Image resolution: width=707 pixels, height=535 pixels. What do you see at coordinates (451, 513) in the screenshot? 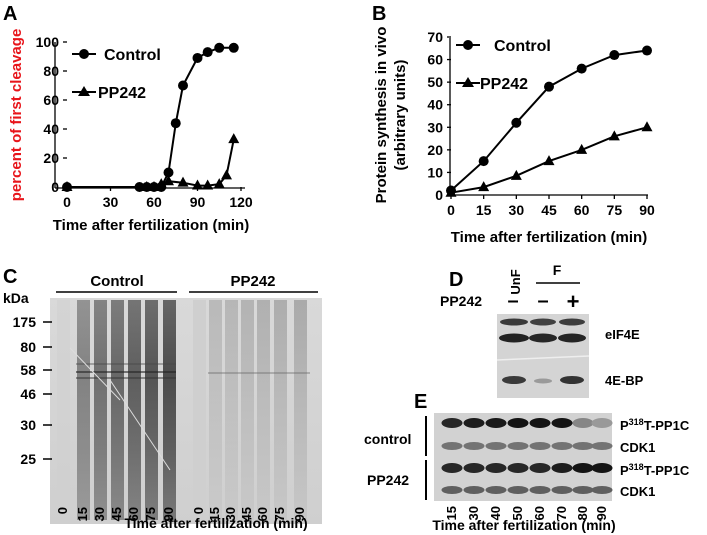
I see `blot-e-lane-label: 15` at bounding box center [451, 513].